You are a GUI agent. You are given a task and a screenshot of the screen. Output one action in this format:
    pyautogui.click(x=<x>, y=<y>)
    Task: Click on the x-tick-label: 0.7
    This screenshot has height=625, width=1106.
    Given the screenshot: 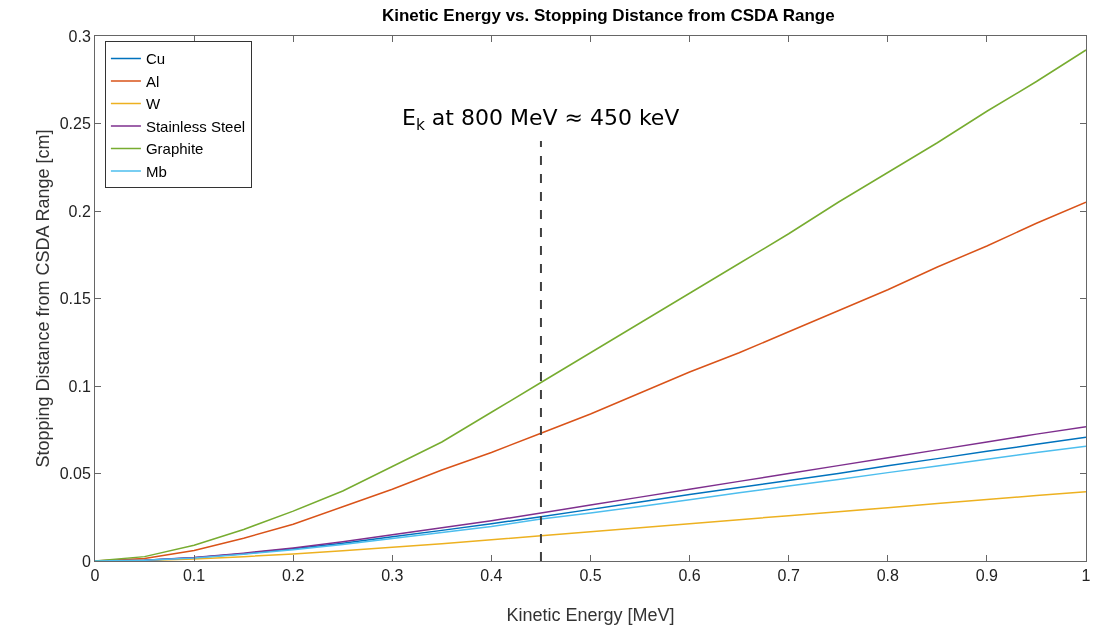 What is the action you would take?
    pyautogui.click(x=788, y=576)
    